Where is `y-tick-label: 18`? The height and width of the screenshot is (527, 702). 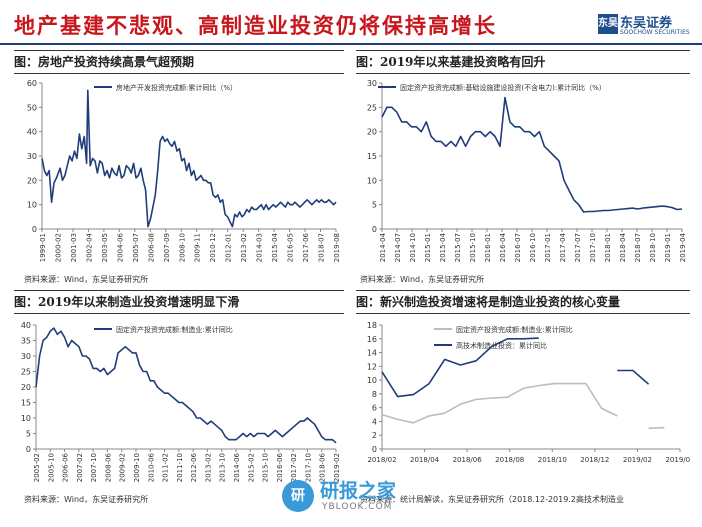 y-tick-label: 18 is located at coordinates (372, 325).